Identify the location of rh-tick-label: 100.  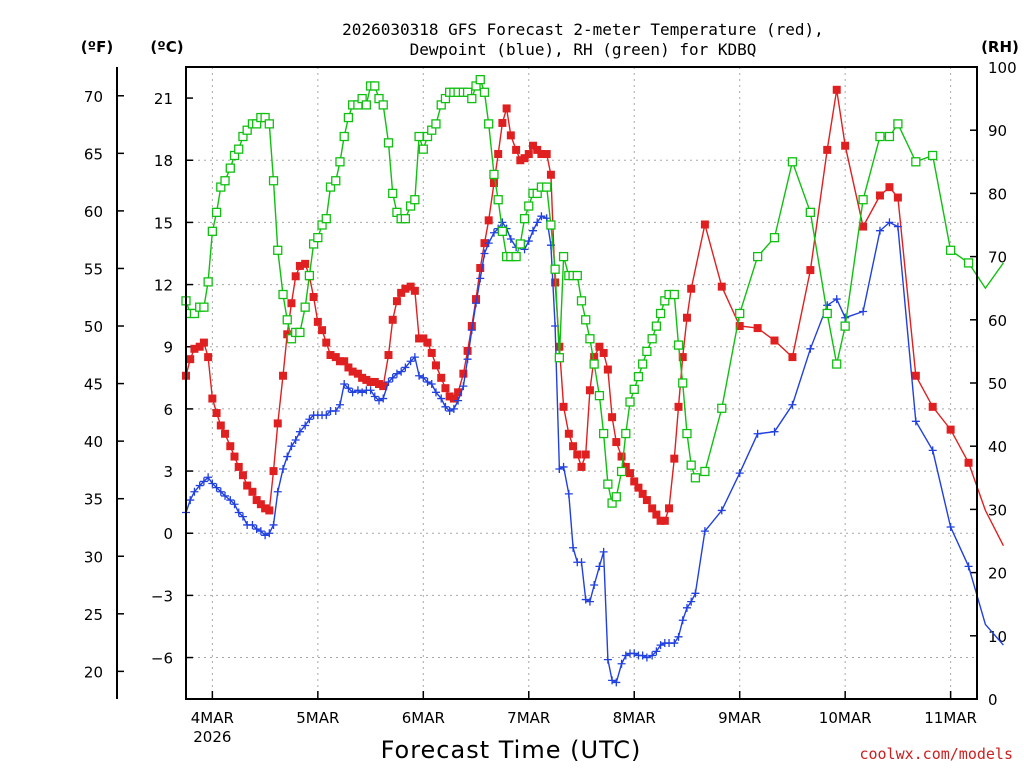
(1002, 68).